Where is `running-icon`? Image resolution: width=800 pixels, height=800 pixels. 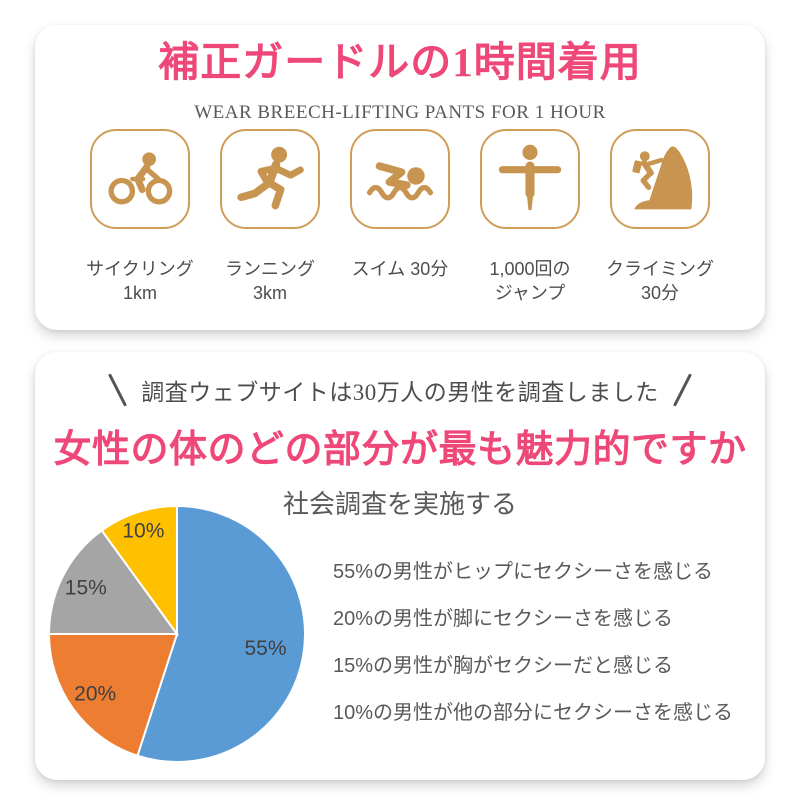 running-icon is located at coordinates (270, 179).